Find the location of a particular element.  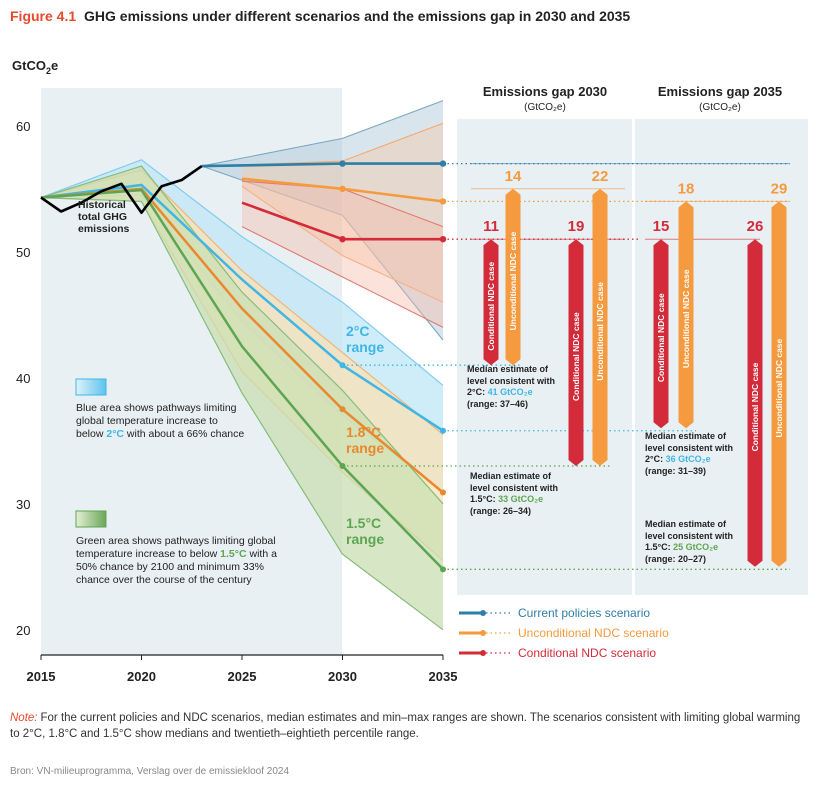

gap-bar-value: 18 is located at coordinates (686, 188).